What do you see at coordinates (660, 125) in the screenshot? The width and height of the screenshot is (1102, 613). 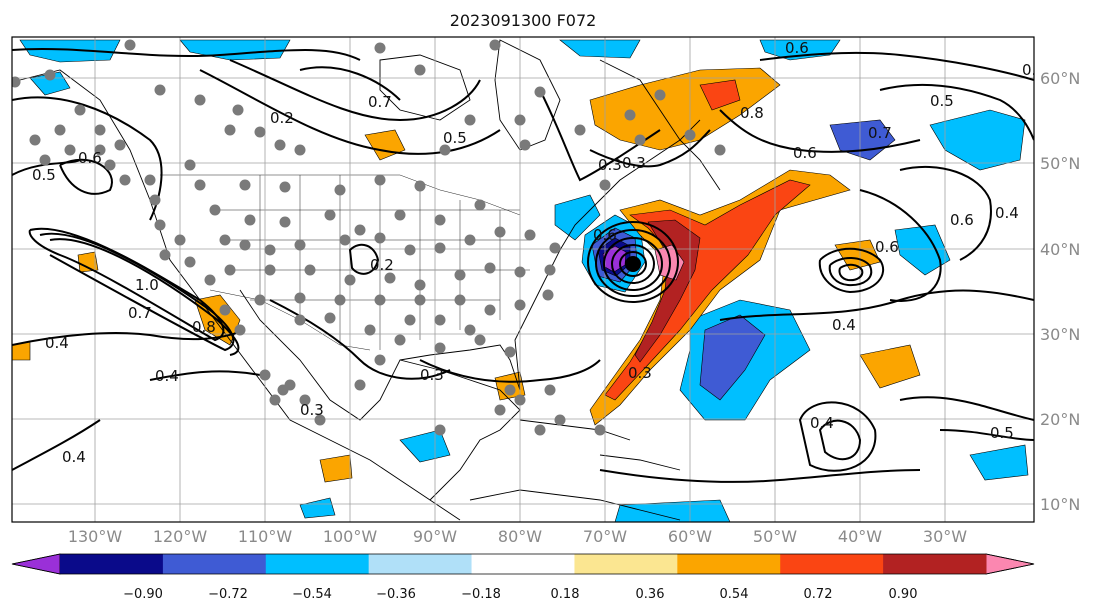 I see `coast-labrador` at bounding box center [660, 125].